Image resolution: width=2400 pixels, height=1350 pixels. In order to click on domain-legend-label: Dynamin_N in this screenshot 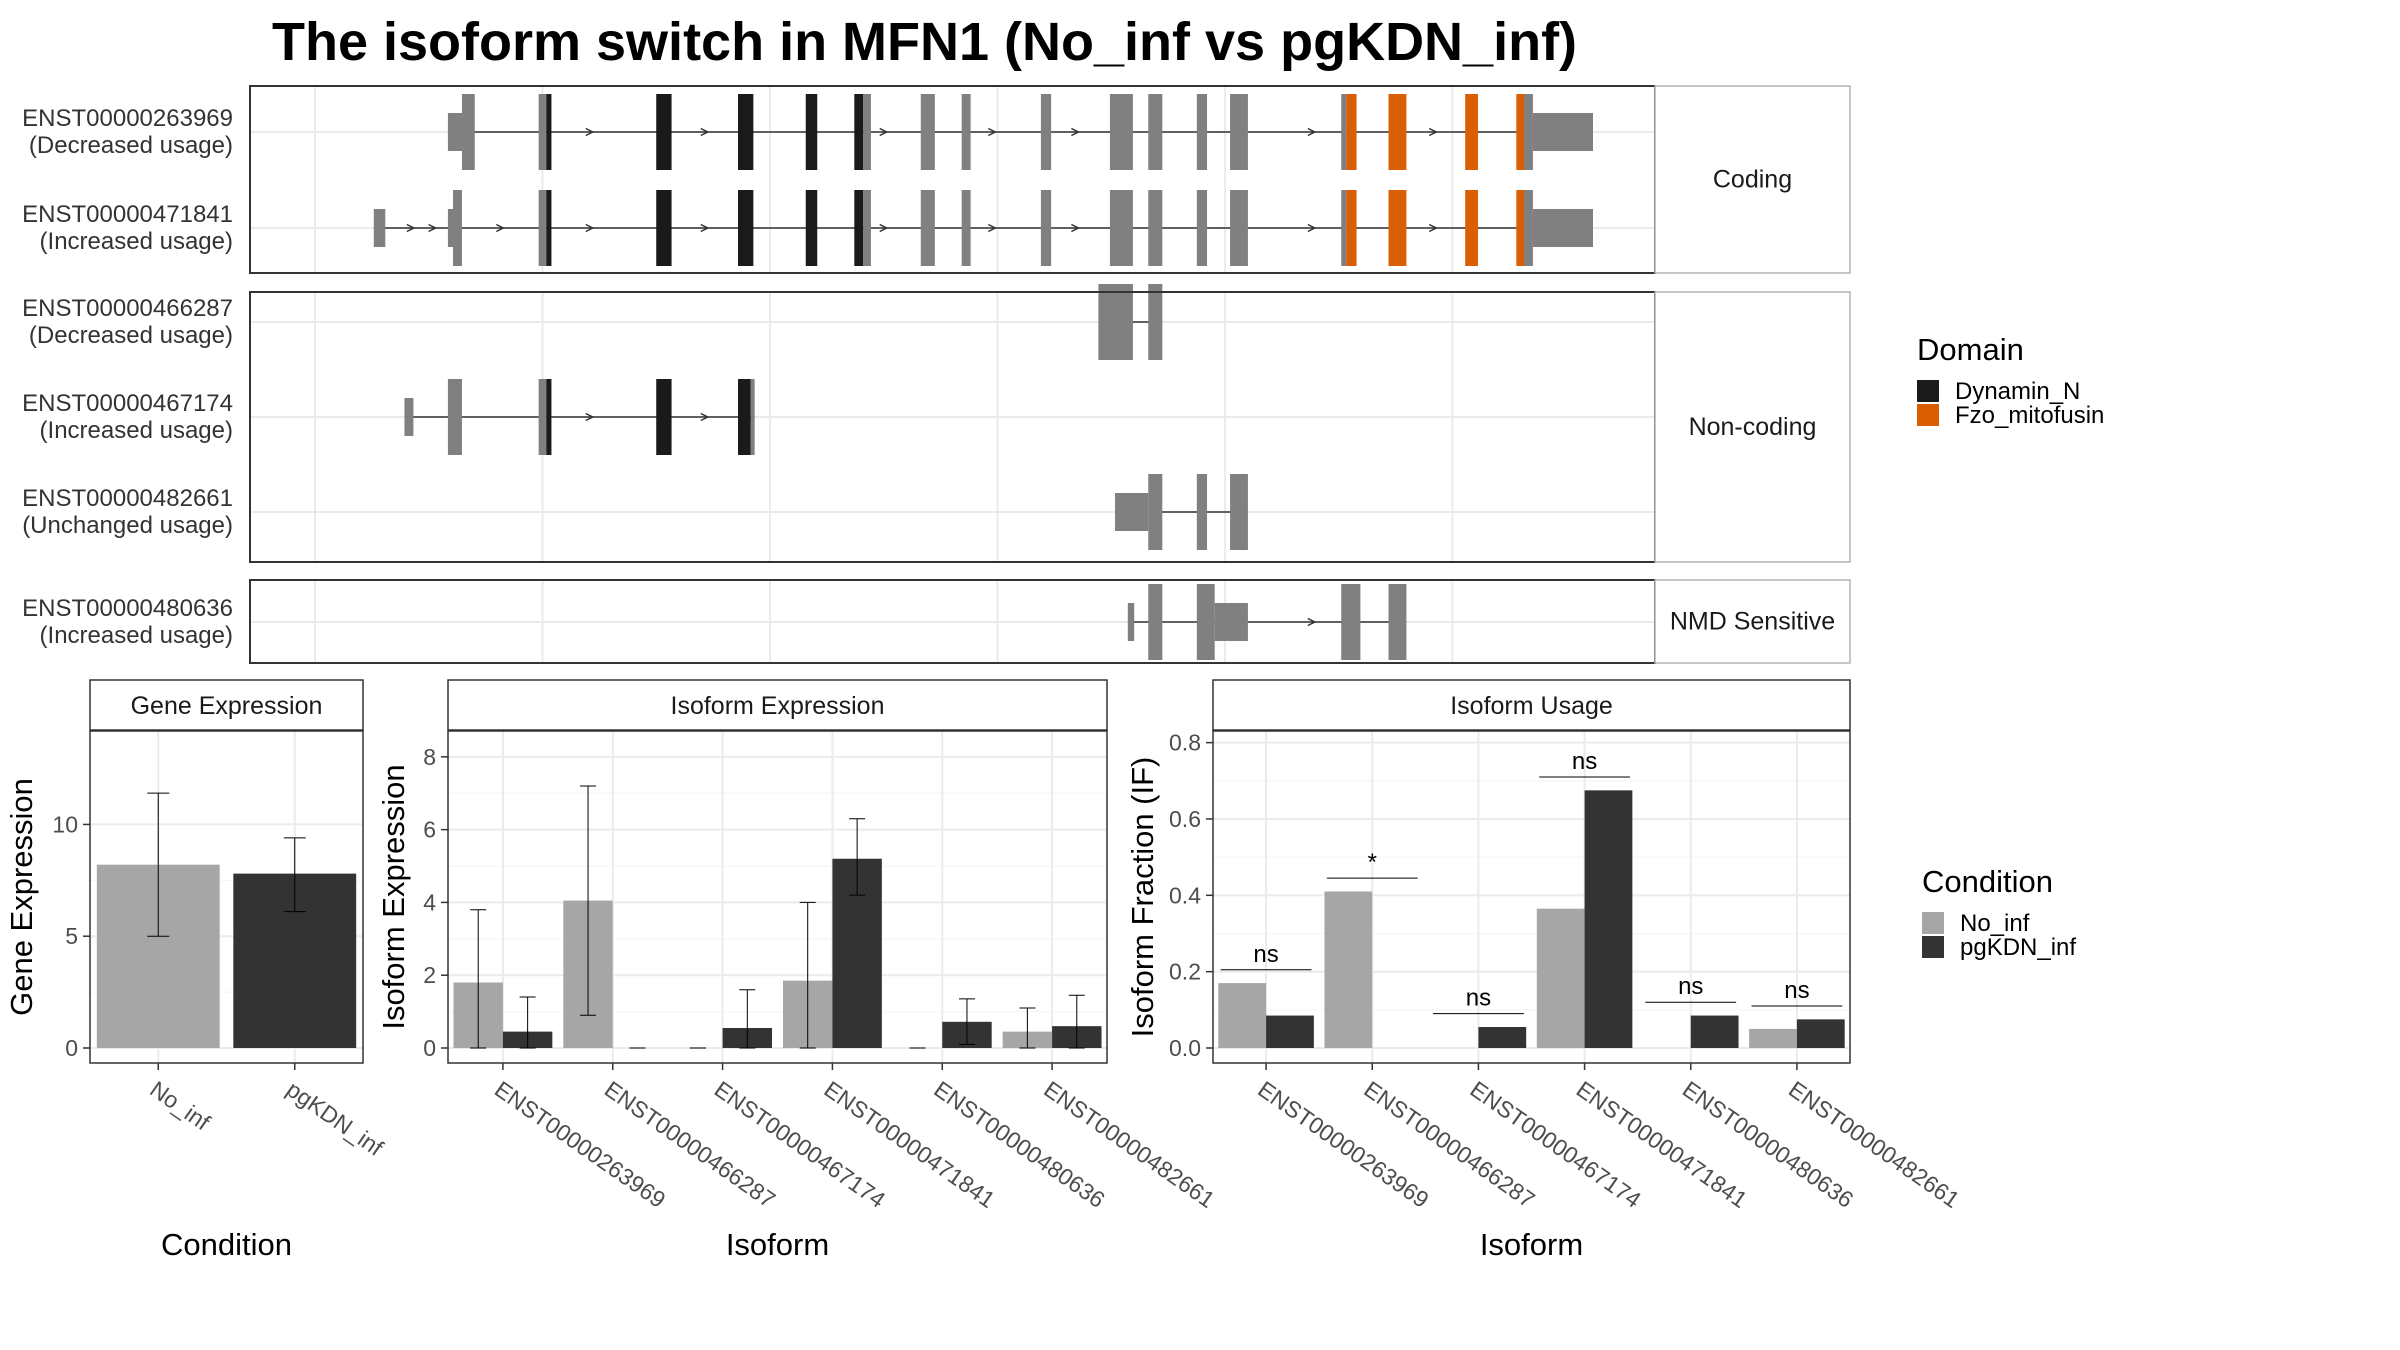, I will do `click(2017, 391)`.